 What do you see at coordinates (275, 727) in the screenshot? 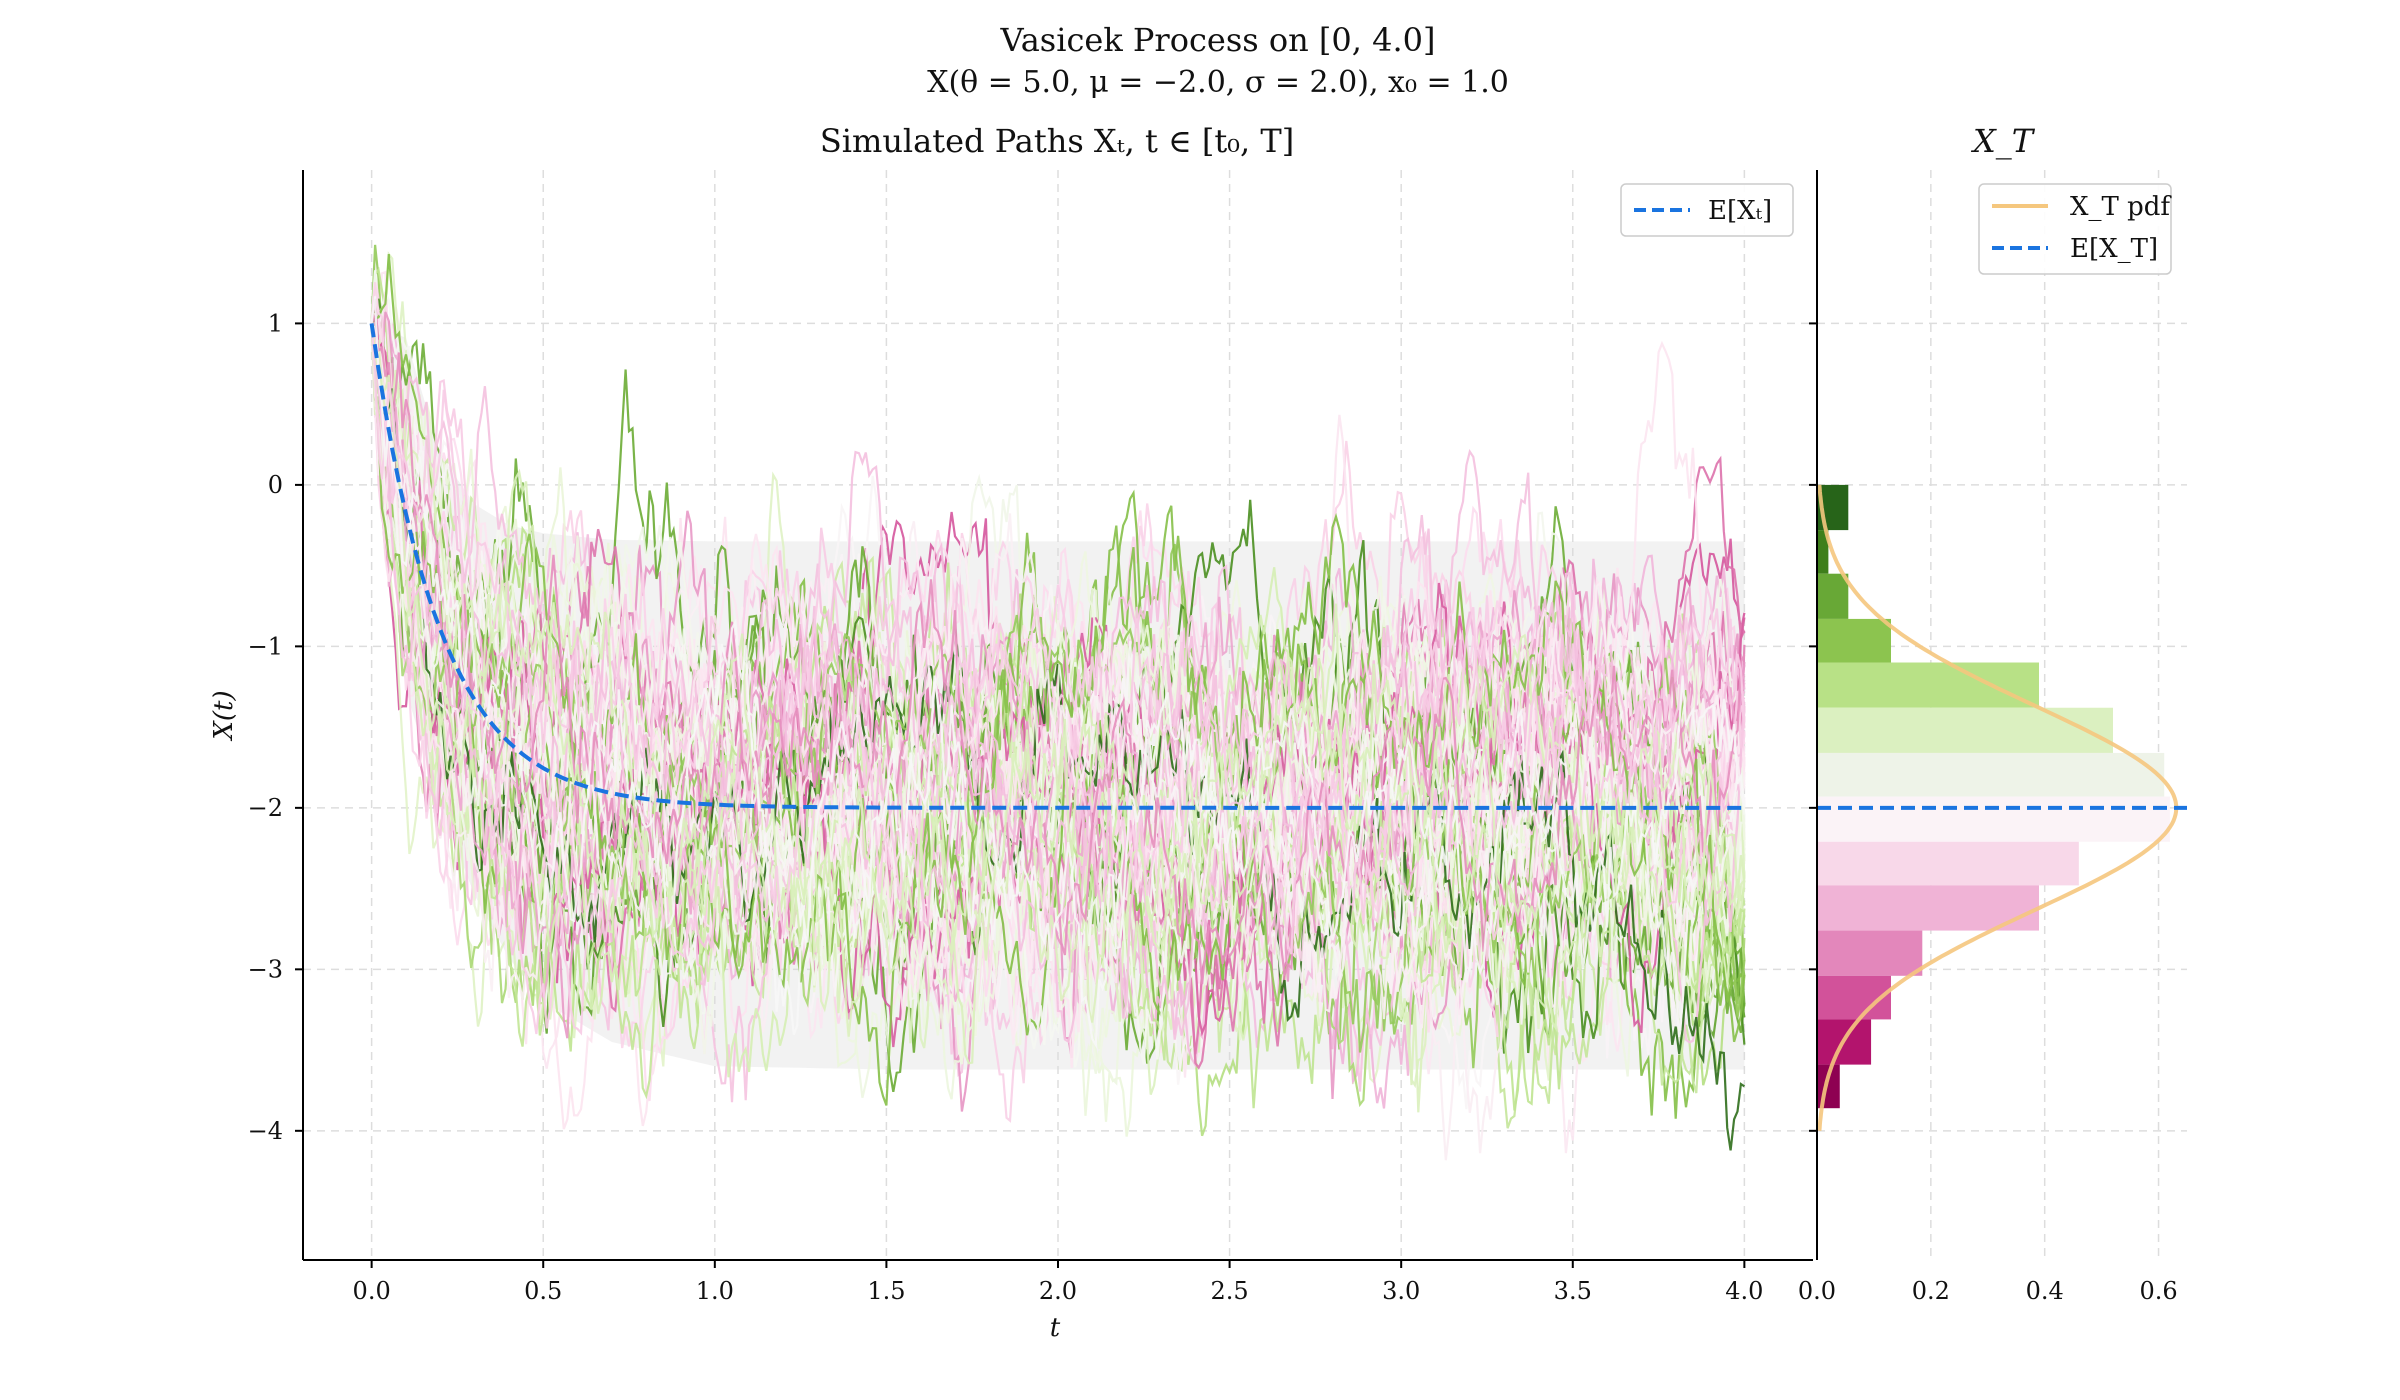
I see `paths-y-ticks: 1 0 −1 −2 −3 −4` at bounding box center [275, 727].